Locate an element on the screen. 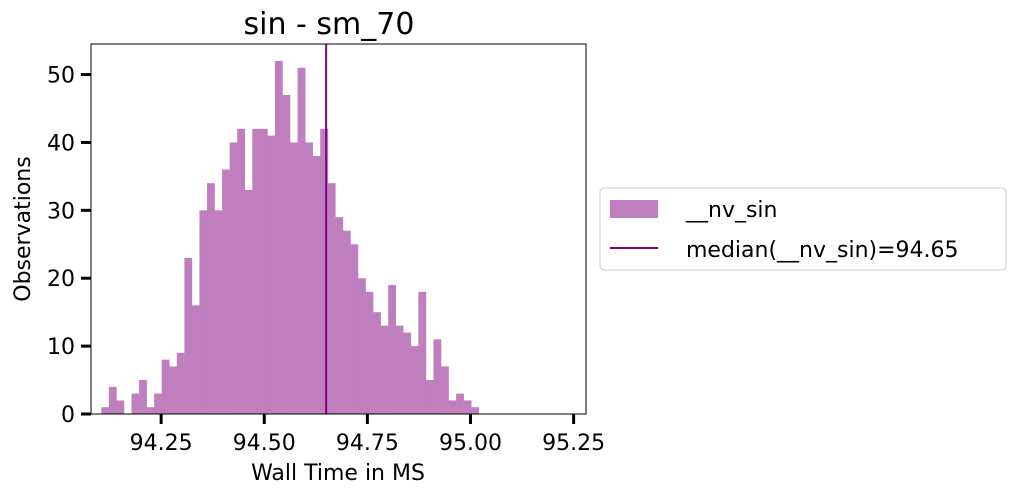  legend-label-nv-sin: __nv_sin is located at coordinates (731, 210).